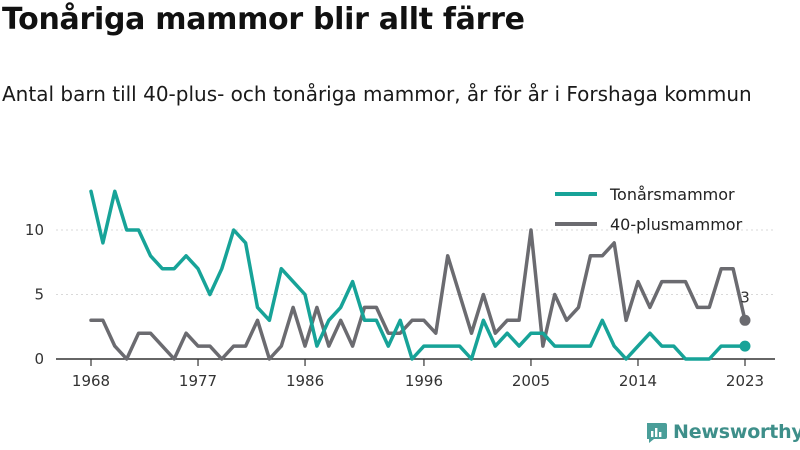 The image size is (800, 450). Describe the element at coordinates (638, 381) in the screenshot. I see `x-tick-label: 2014` at that location.